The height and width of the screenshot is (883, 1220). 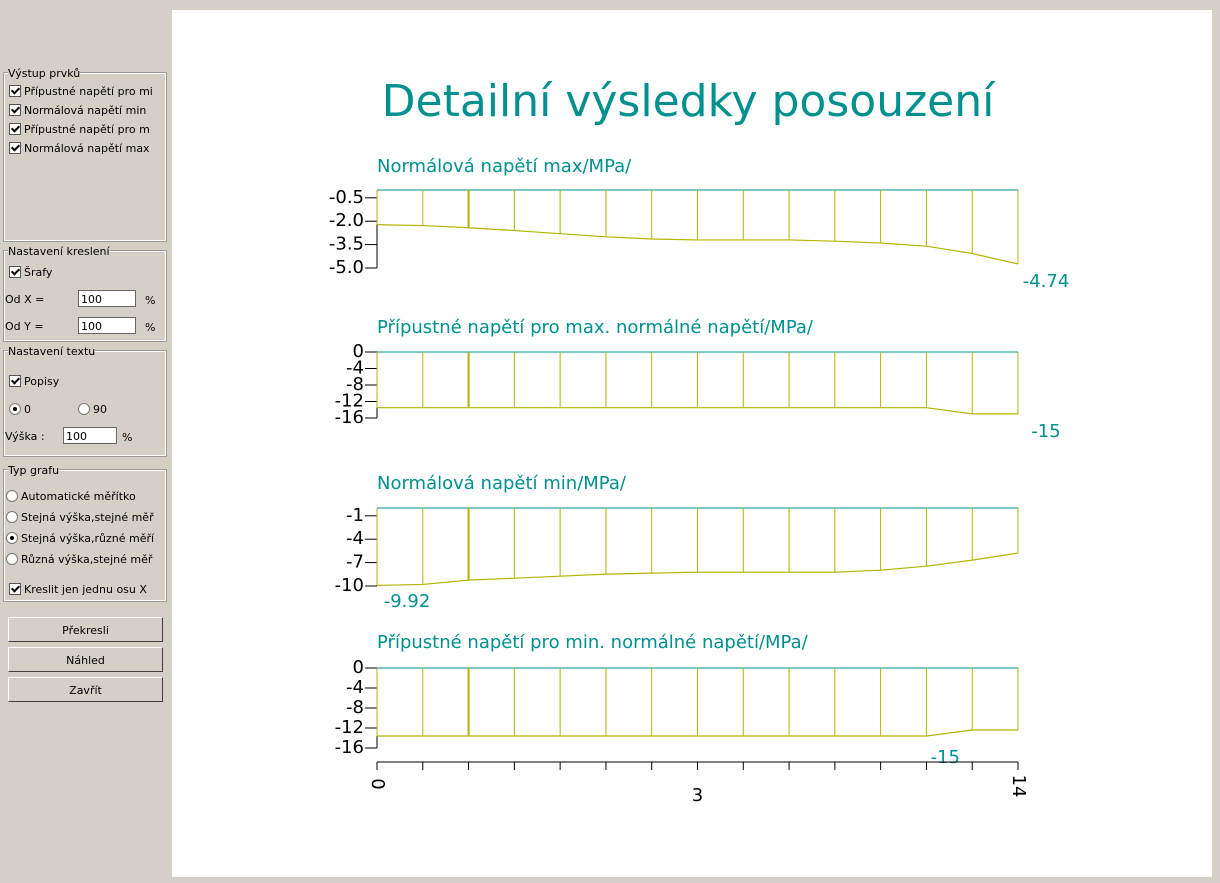 I want to click on radio-label: Stejná výška,stejné měř, so click(x=87, y=517).